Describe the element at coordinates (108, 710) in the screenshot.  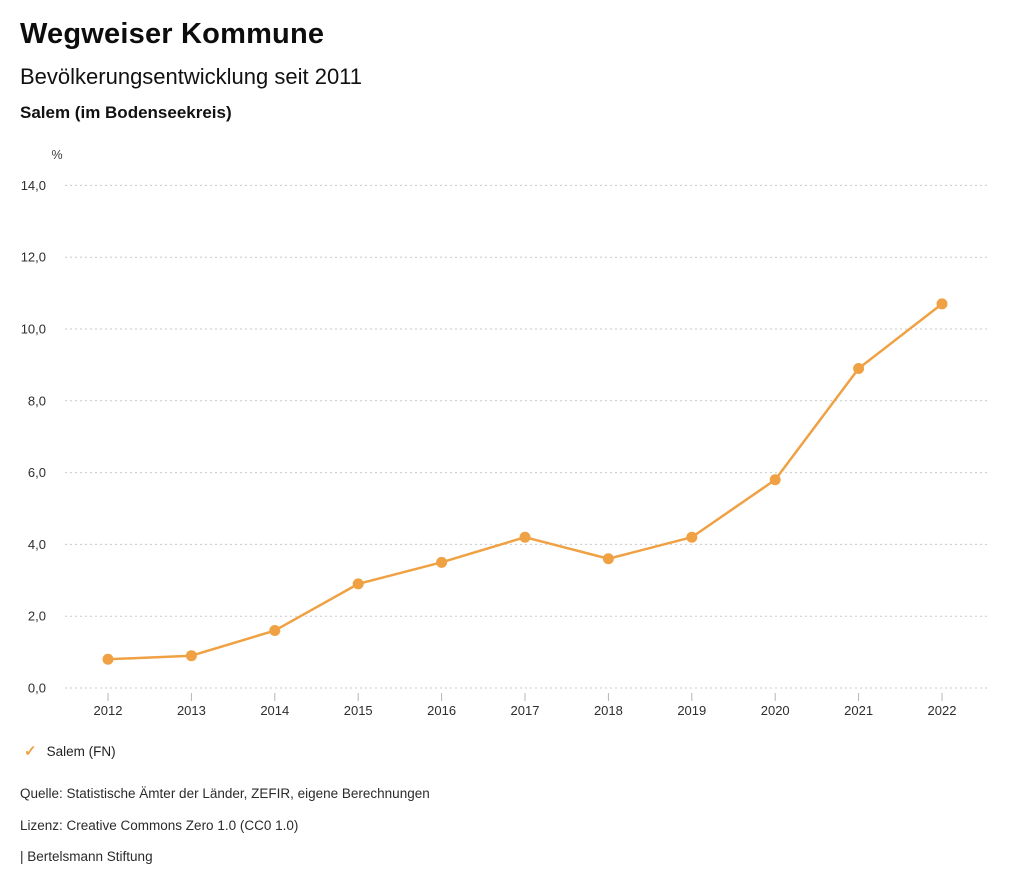
I see `x-tick-label: 2012` at that location.